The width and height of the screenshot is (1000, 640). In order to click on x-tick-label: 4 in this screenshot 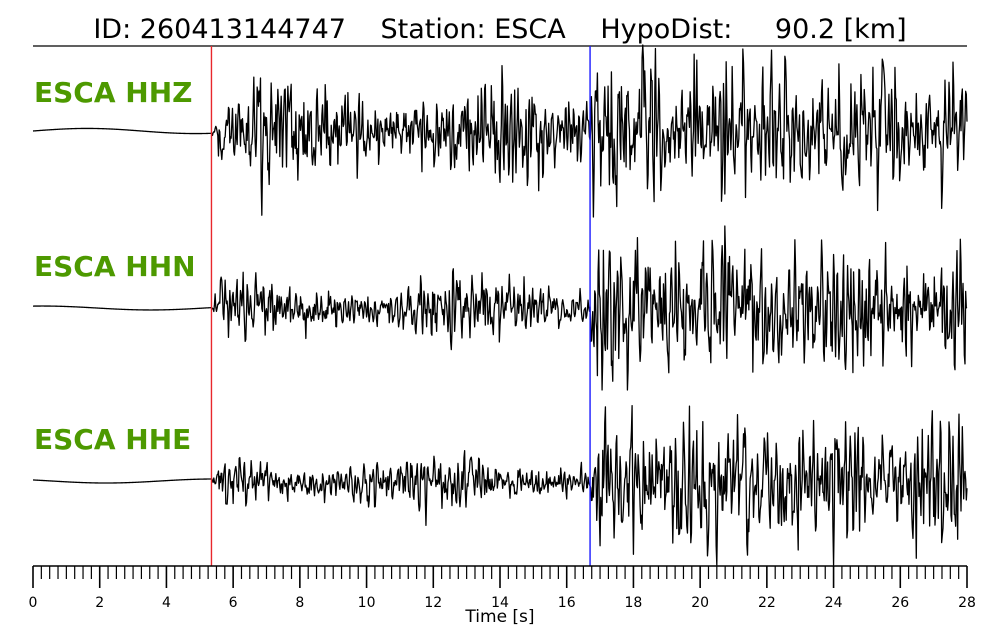, I will do `click(166, 603)`.